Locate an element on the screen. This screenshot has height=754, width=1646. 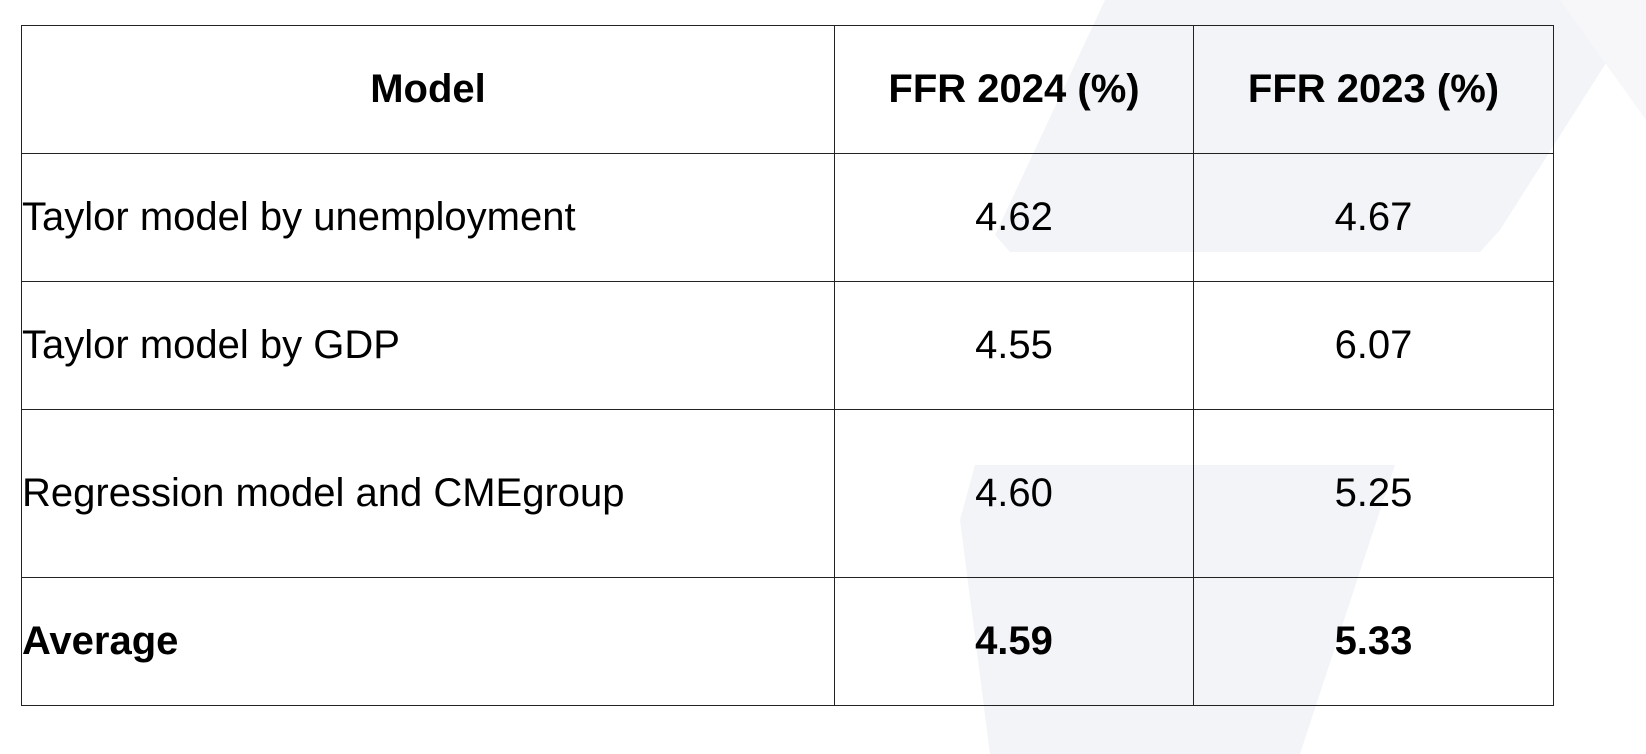
row-label: Taylor model by GDP is located at coordinates (428, 345).